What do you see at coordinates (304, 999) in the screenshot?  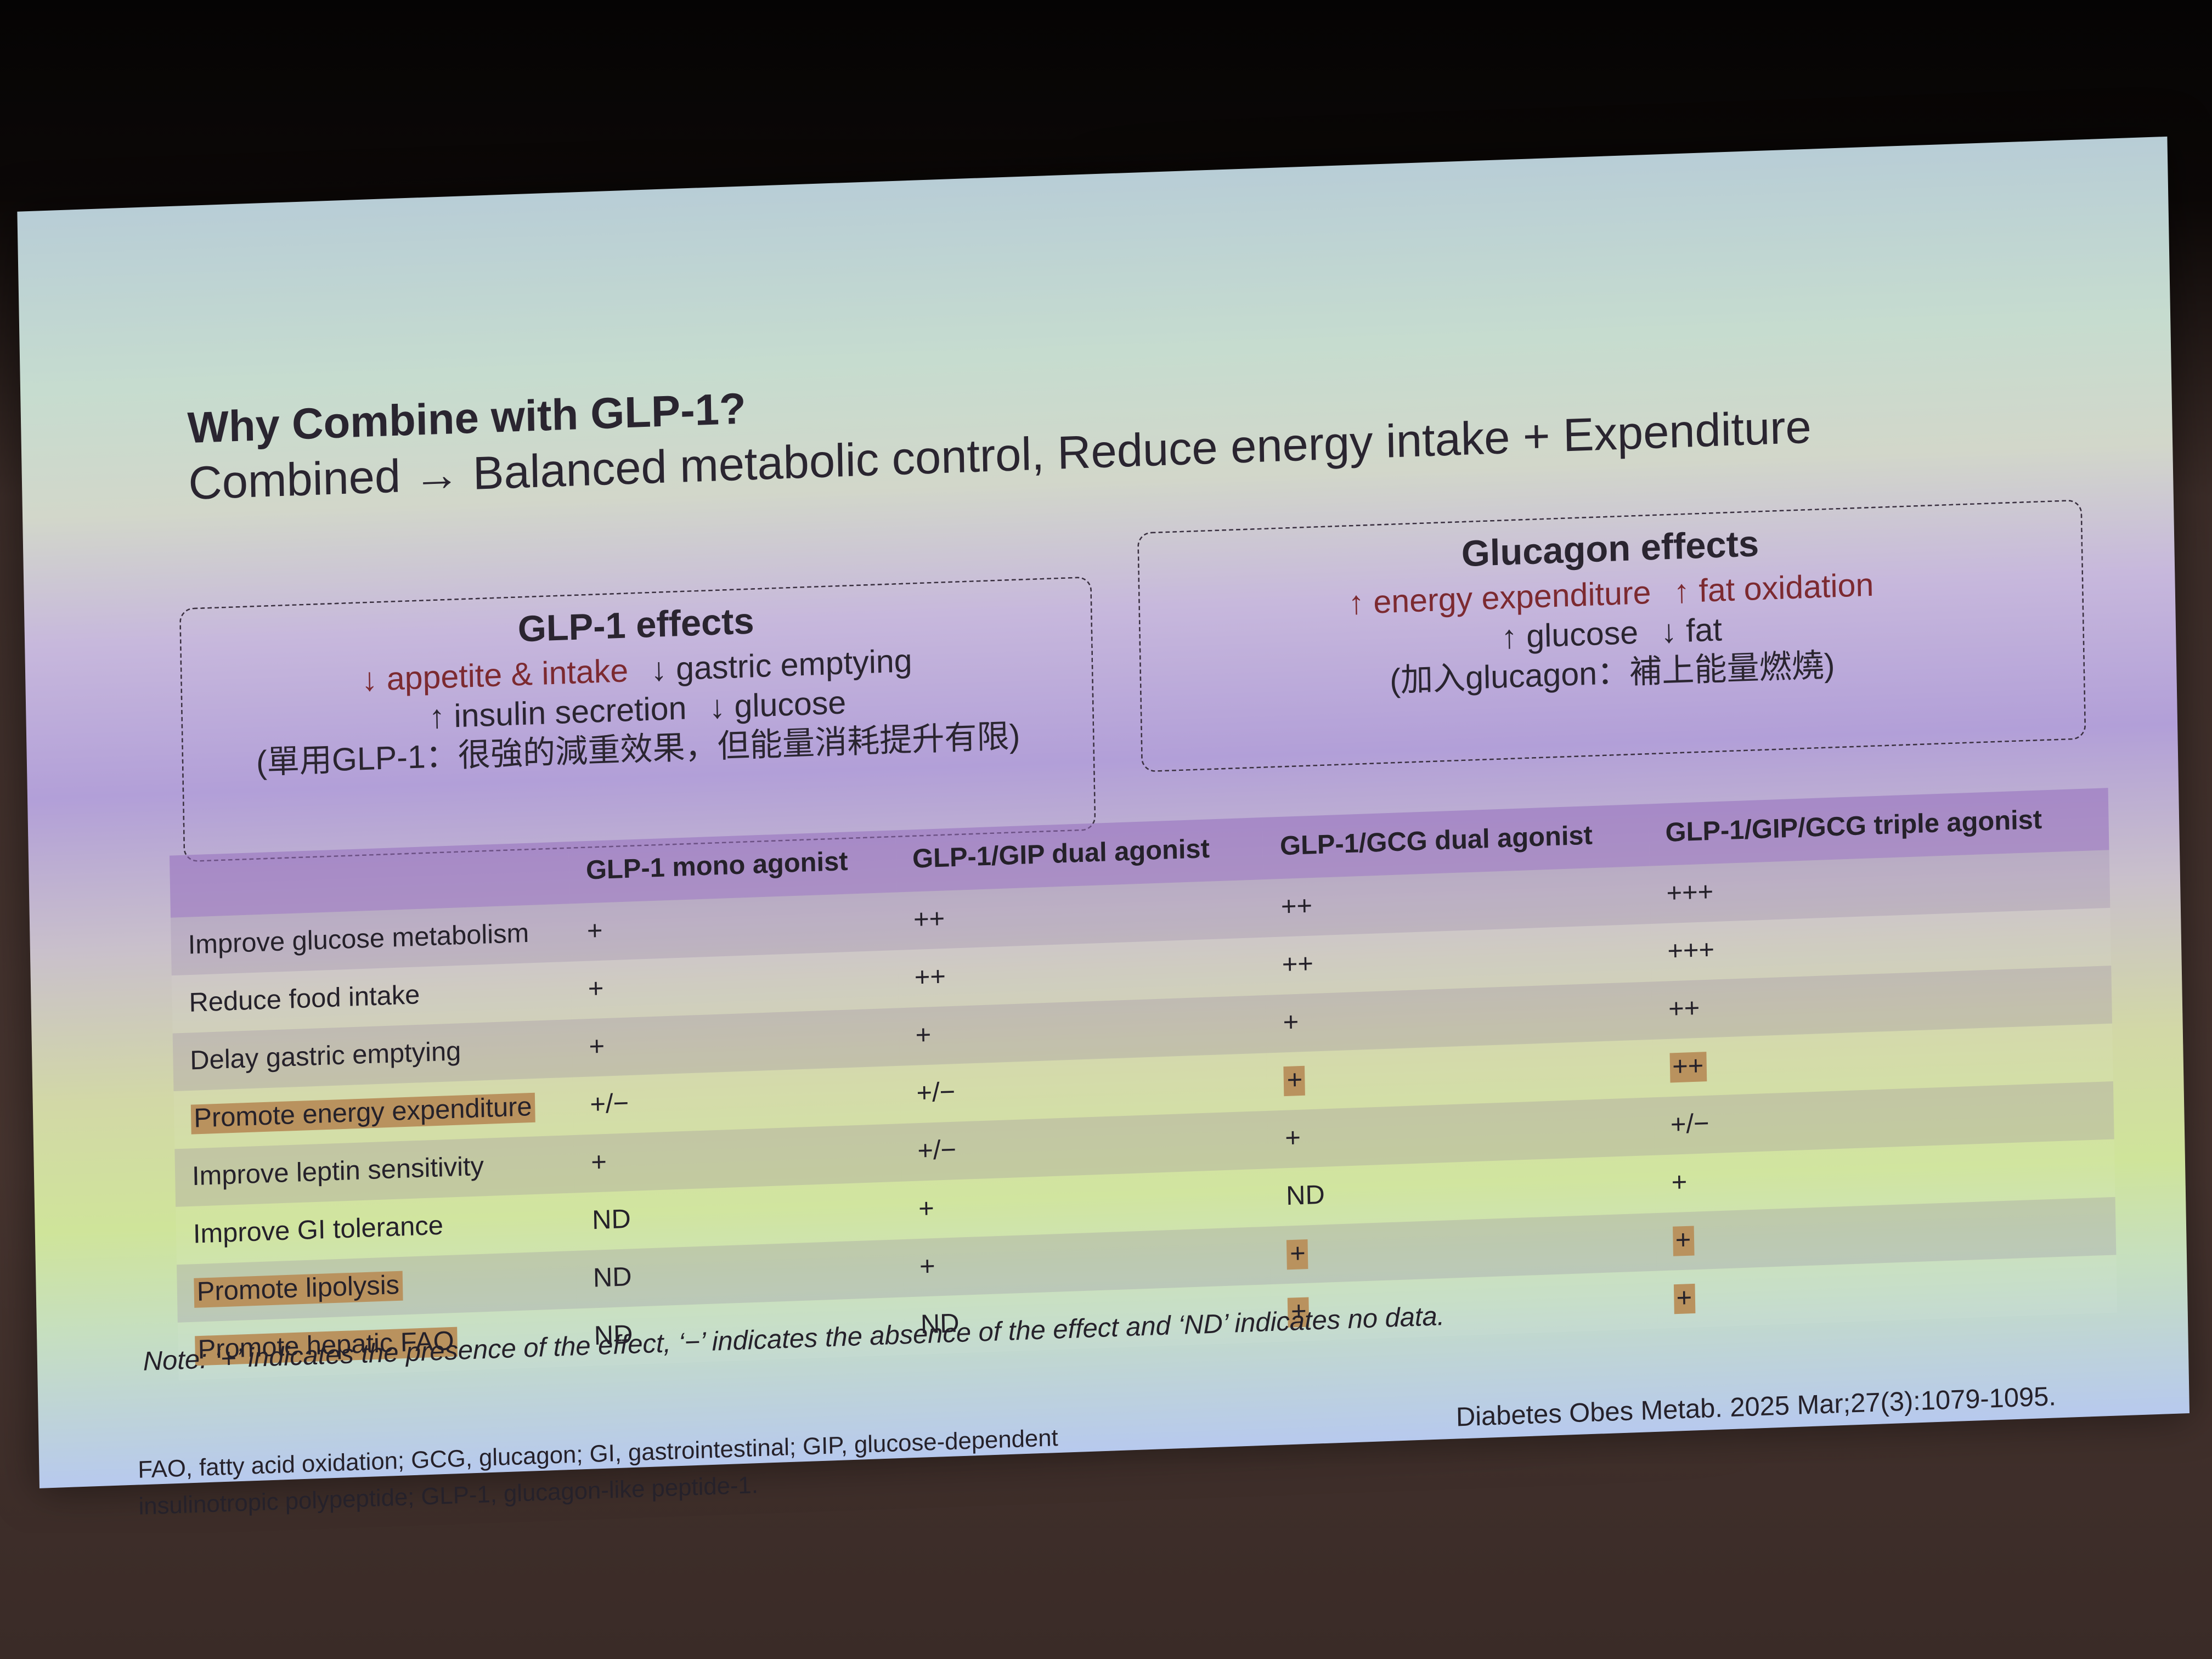 I see `row-label: Reduce food intake` at bounding box center [304, 999].